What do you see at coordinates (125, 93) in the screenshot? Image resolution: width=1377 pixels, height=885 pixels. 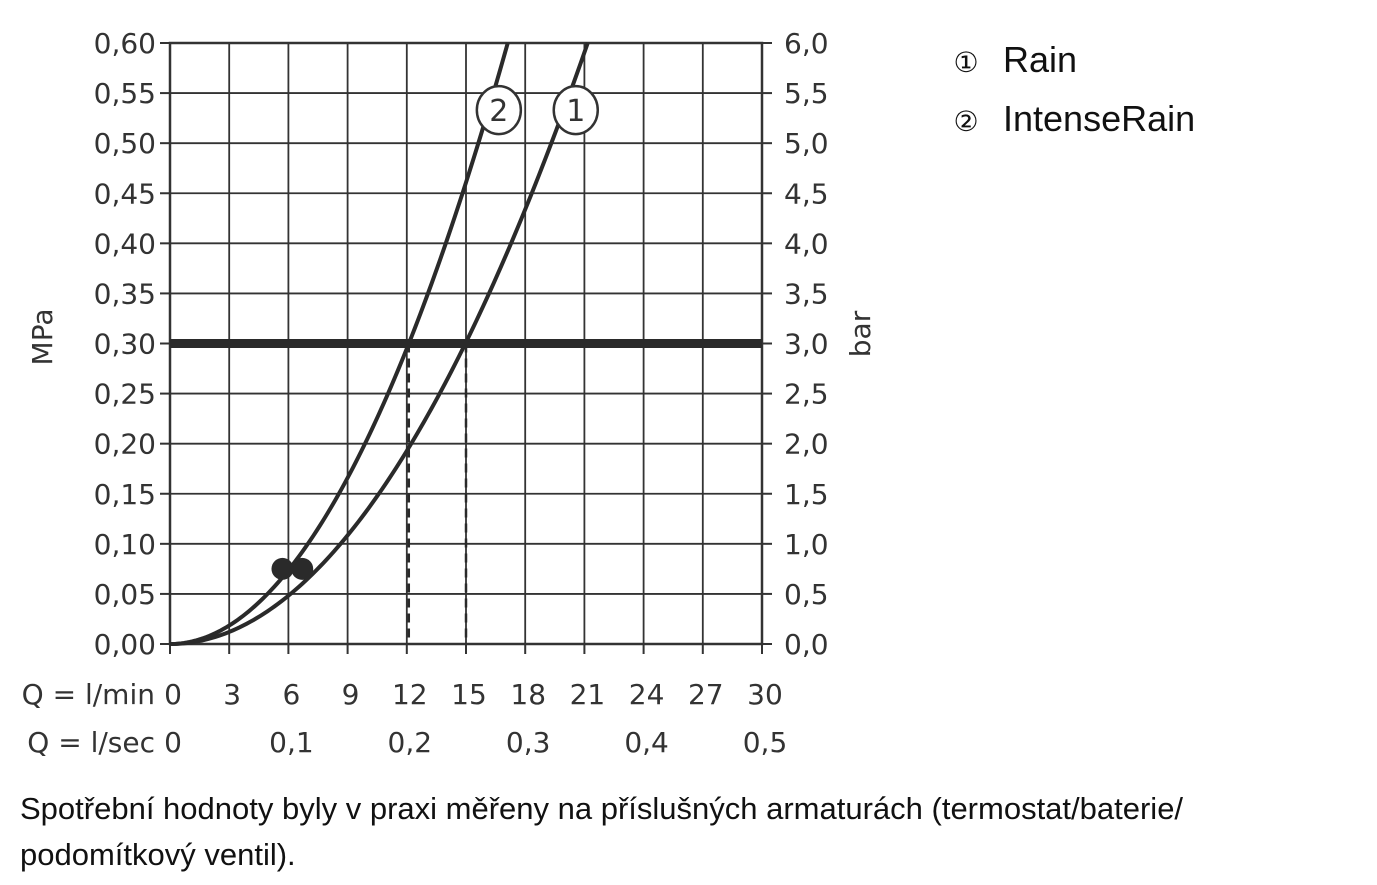 I see `y-tick-label-left: 0,55` at bounding box center [125, 93].